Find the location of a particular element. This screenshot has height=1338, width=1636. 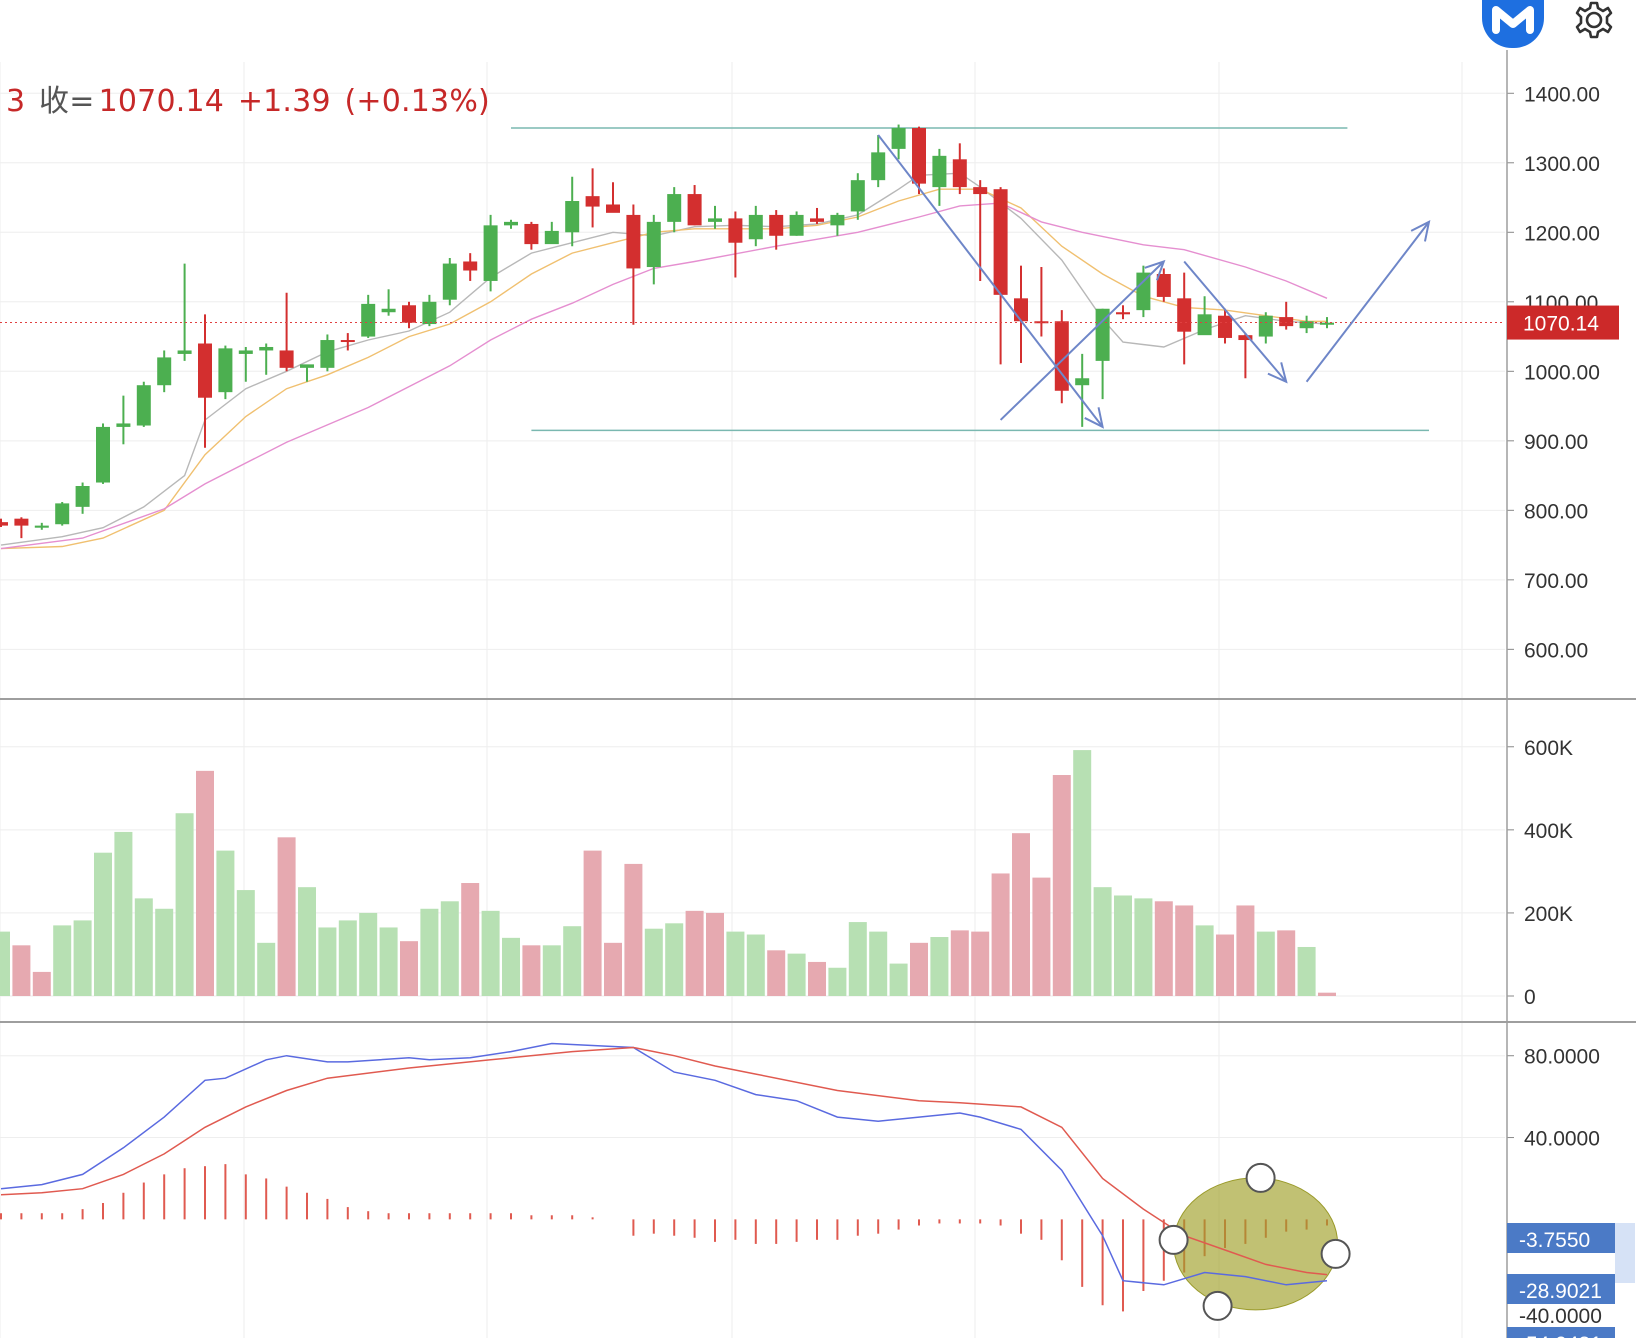

macd-value-label: -40.0000 is located at coordinates (1560, 1316).